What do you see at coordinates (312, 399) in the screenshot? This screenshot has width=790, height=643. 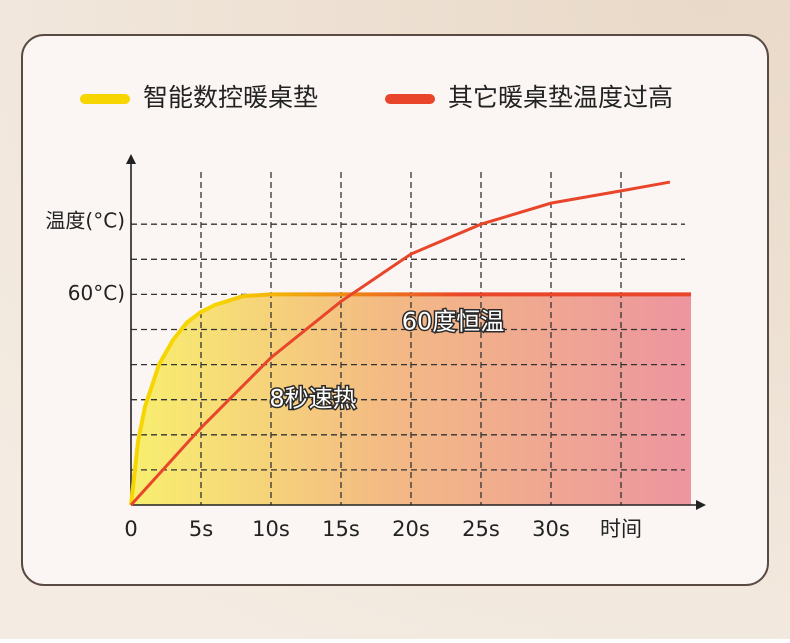 I see `annotation: 8秒速热` at bounding box center [312, 399].